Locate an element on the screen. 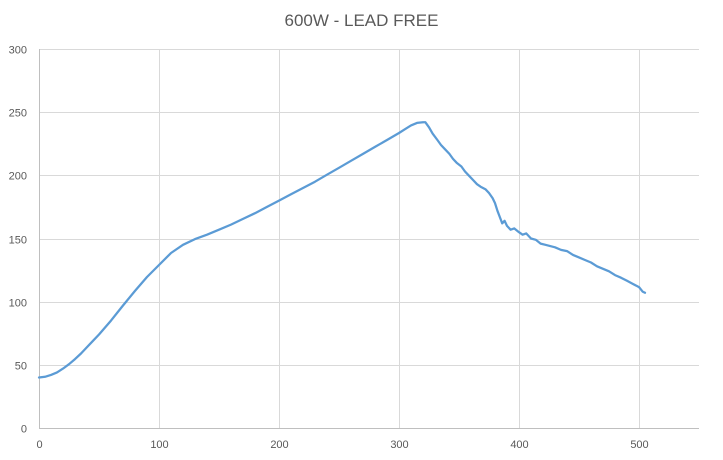 The height and width of the screenshot is (460, 723). x-tick-label: 0 is located at coordinates (39, 445).